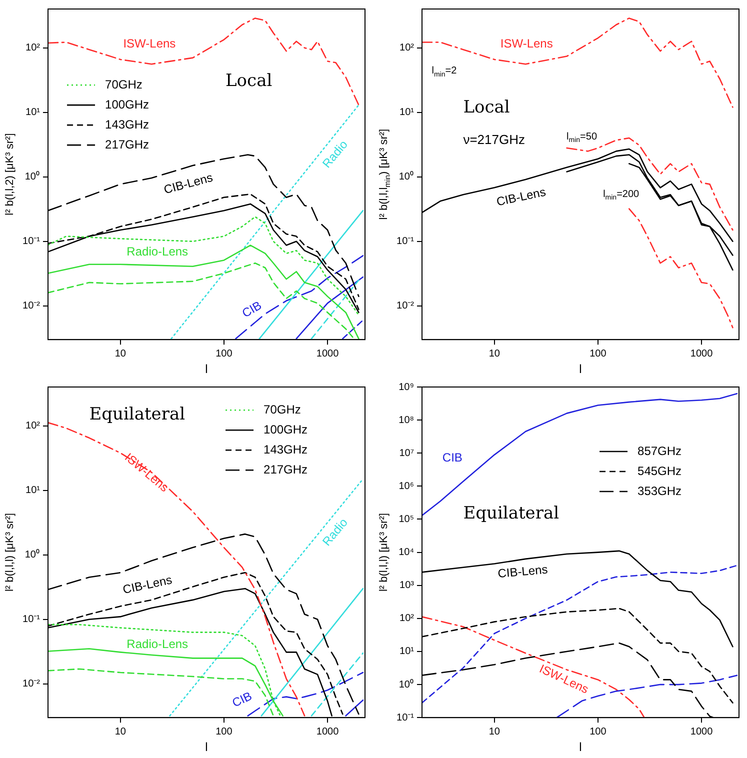 The height and width of the screenshot is (758, 747). What do you see at coordinates (406, 420) in the screenshot?
I see `y-tick-label: 10⁸` at bounding box center [406, 420].